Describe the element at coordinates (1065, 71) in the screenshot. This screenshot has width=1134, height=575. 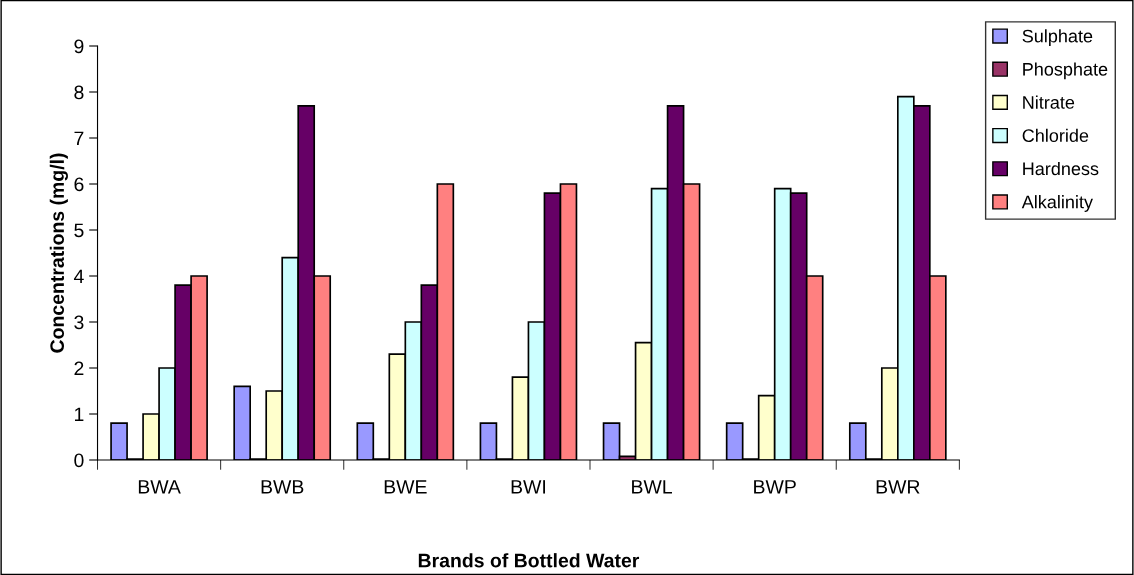
I see `legend-label: Phosphate` at that location.